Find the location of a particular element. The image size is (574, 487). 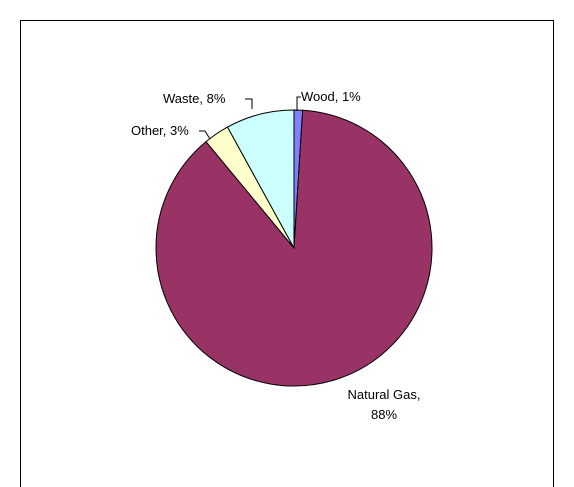

slice-label-natural-gas: Natural Gas, 88% is located at coordinates (384, 404).